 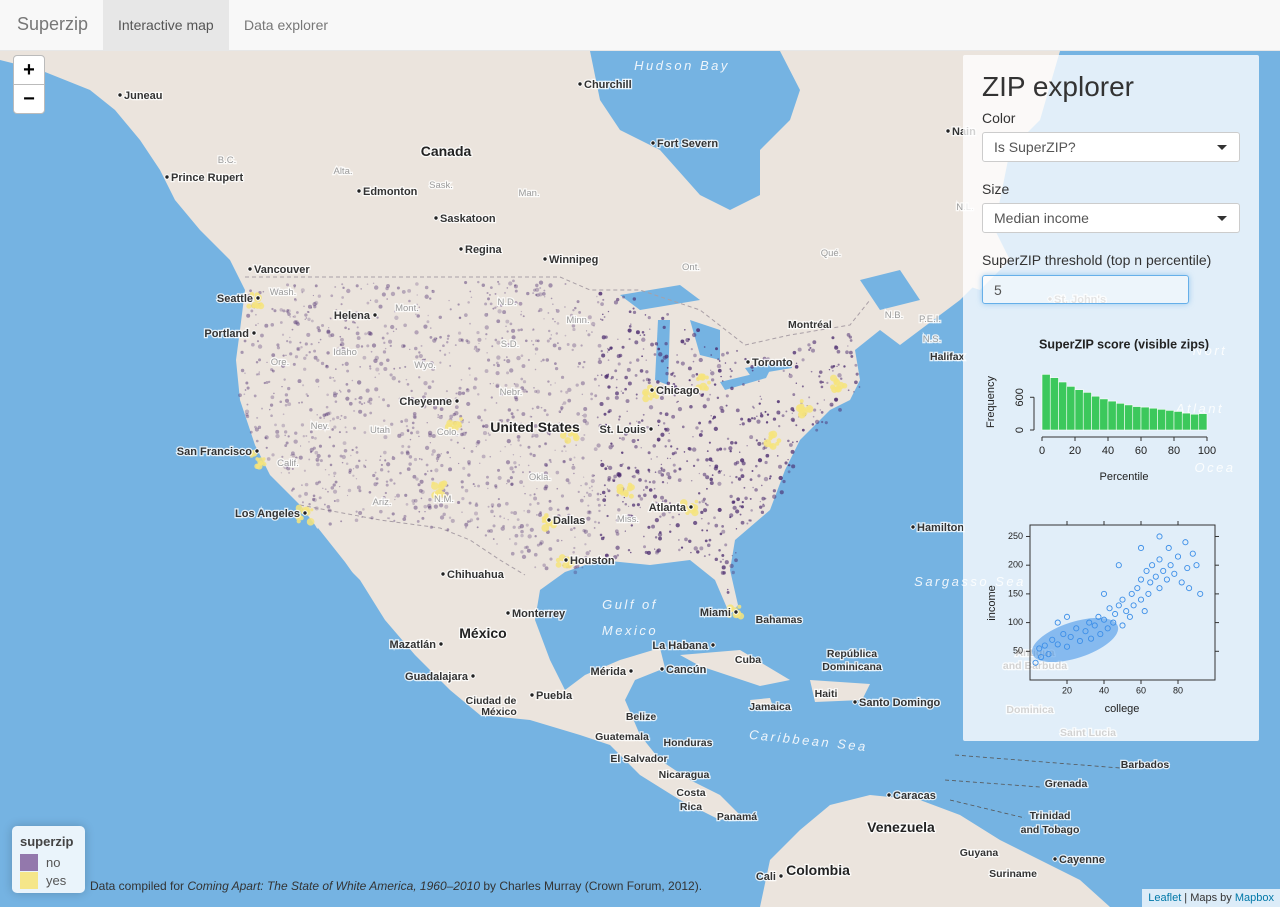 I want to click on city-label: Houston, so click(x=592, y=561).